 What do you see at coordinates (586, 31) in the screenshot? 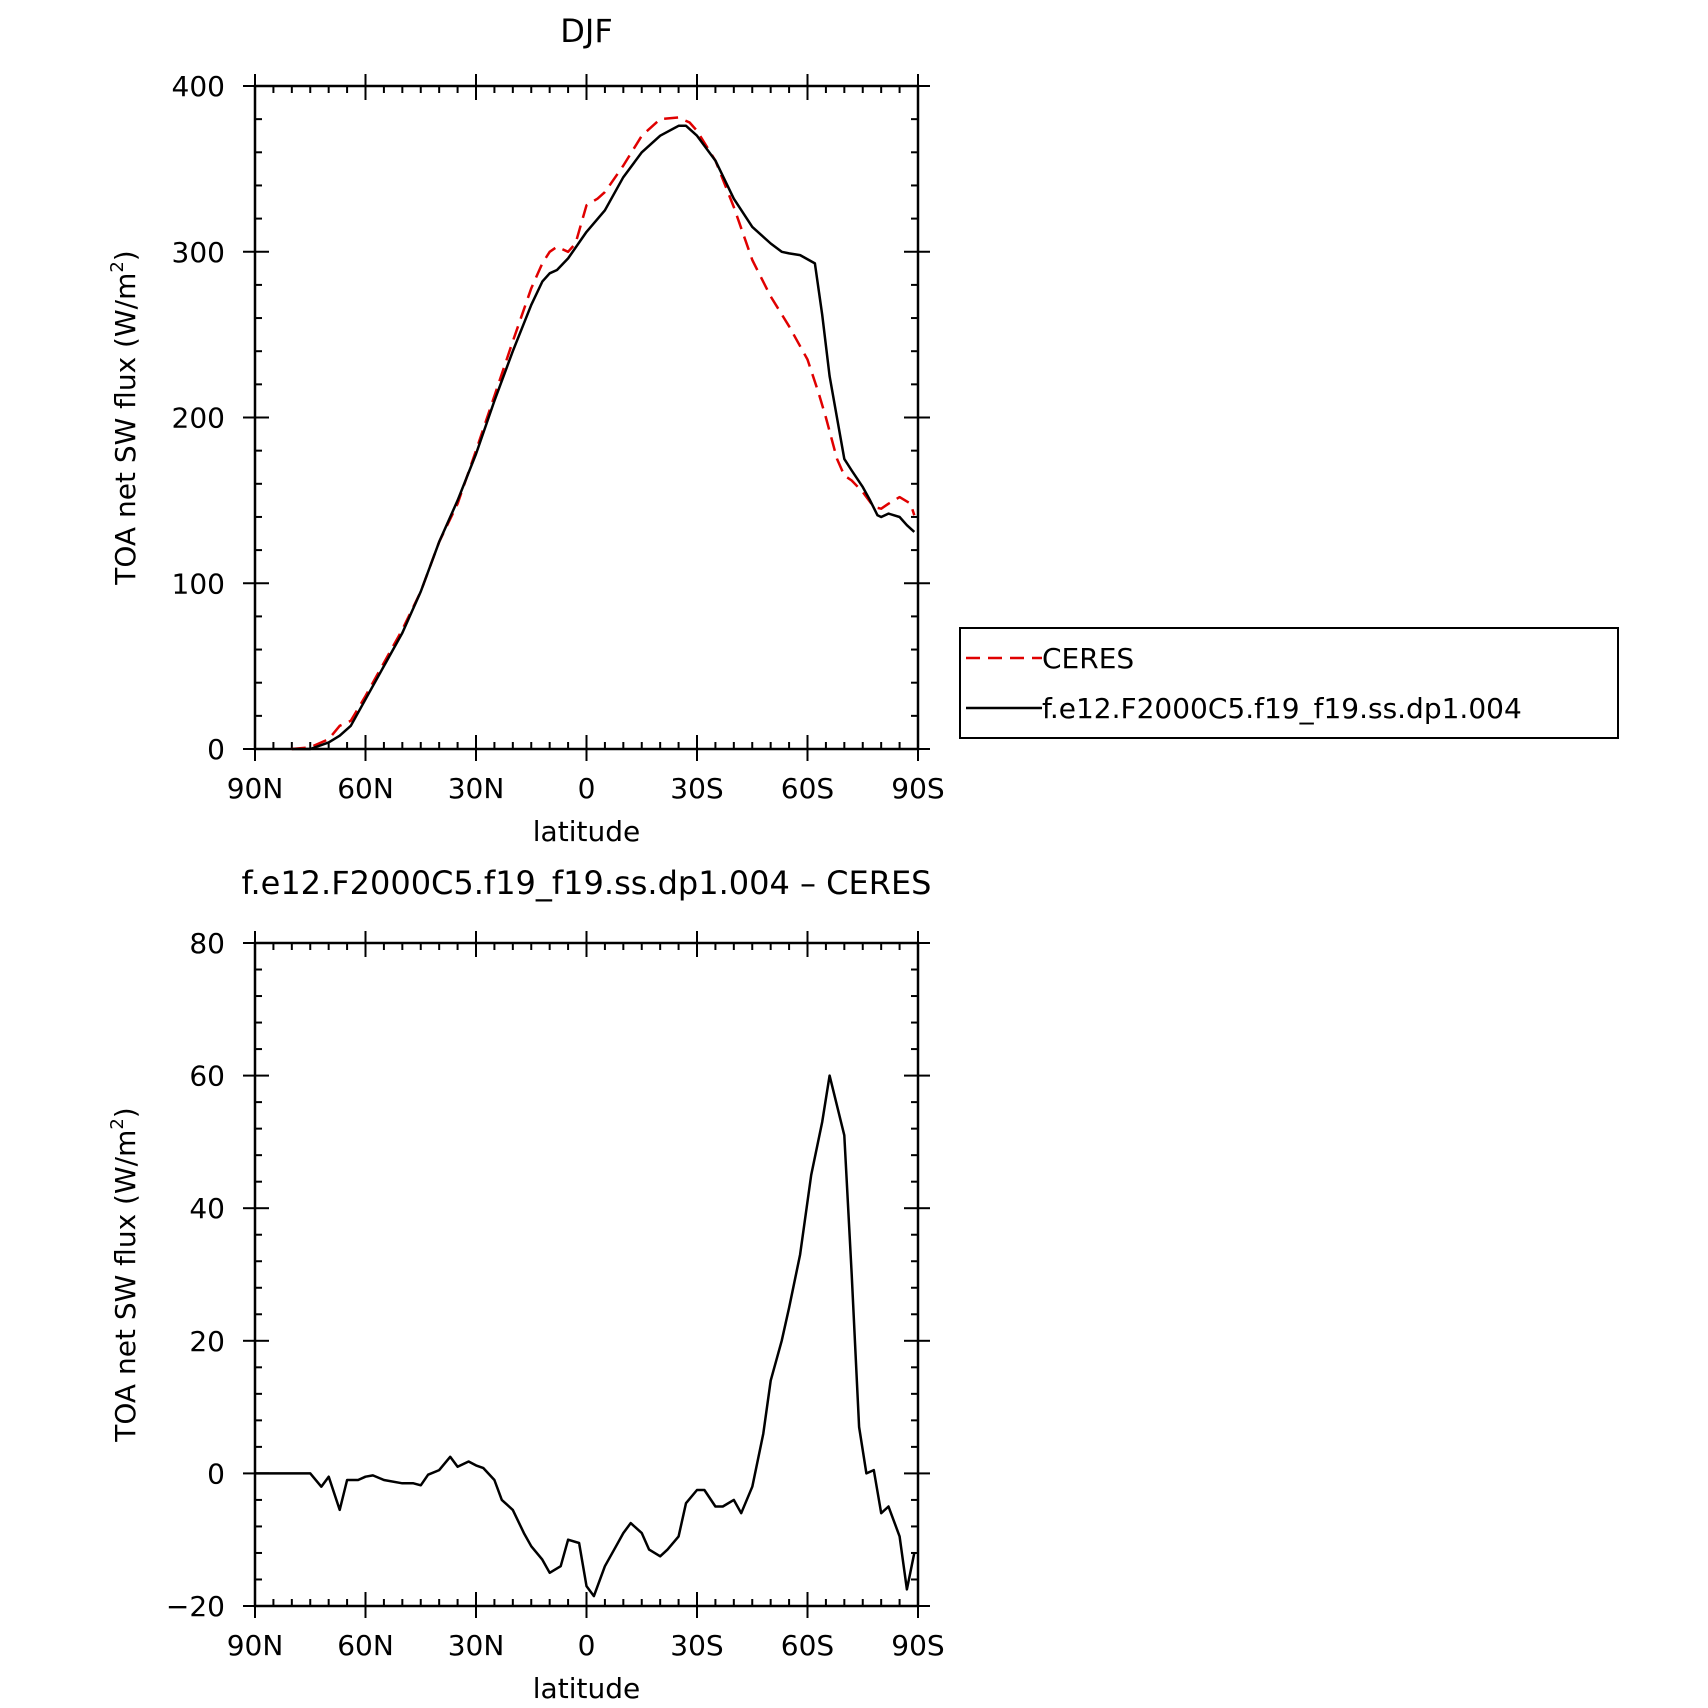
I see `plot-title: DJF` at bounding box center [586, 31].